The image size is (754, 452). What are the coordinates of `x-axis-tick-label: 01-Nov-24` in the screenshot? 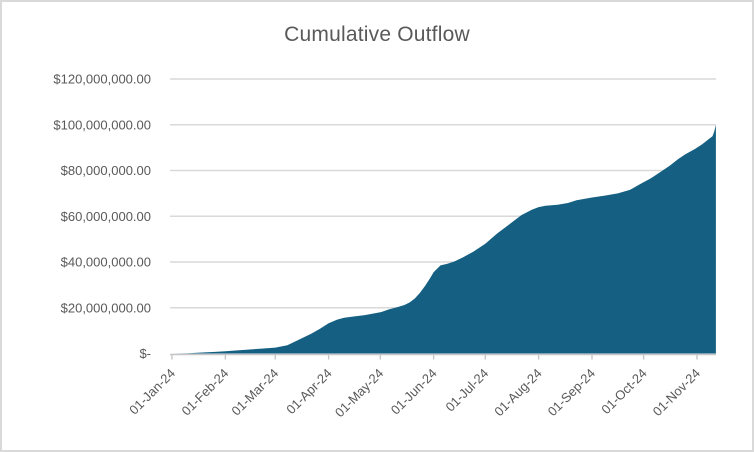 It's located at (677, 393).